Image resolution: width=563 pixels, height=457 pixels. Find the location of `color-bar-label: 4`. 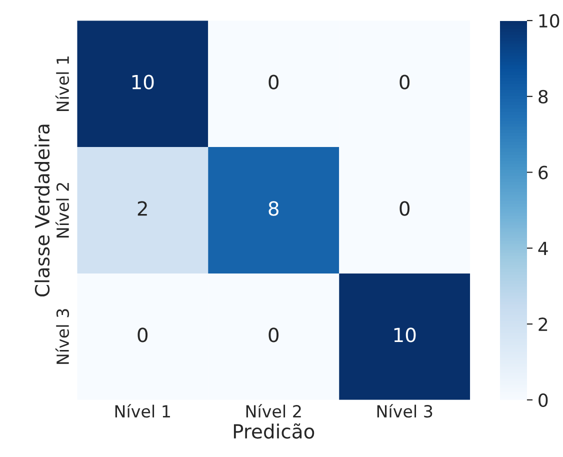

color-bar-label: 4 is located at coordinates (543, 249).